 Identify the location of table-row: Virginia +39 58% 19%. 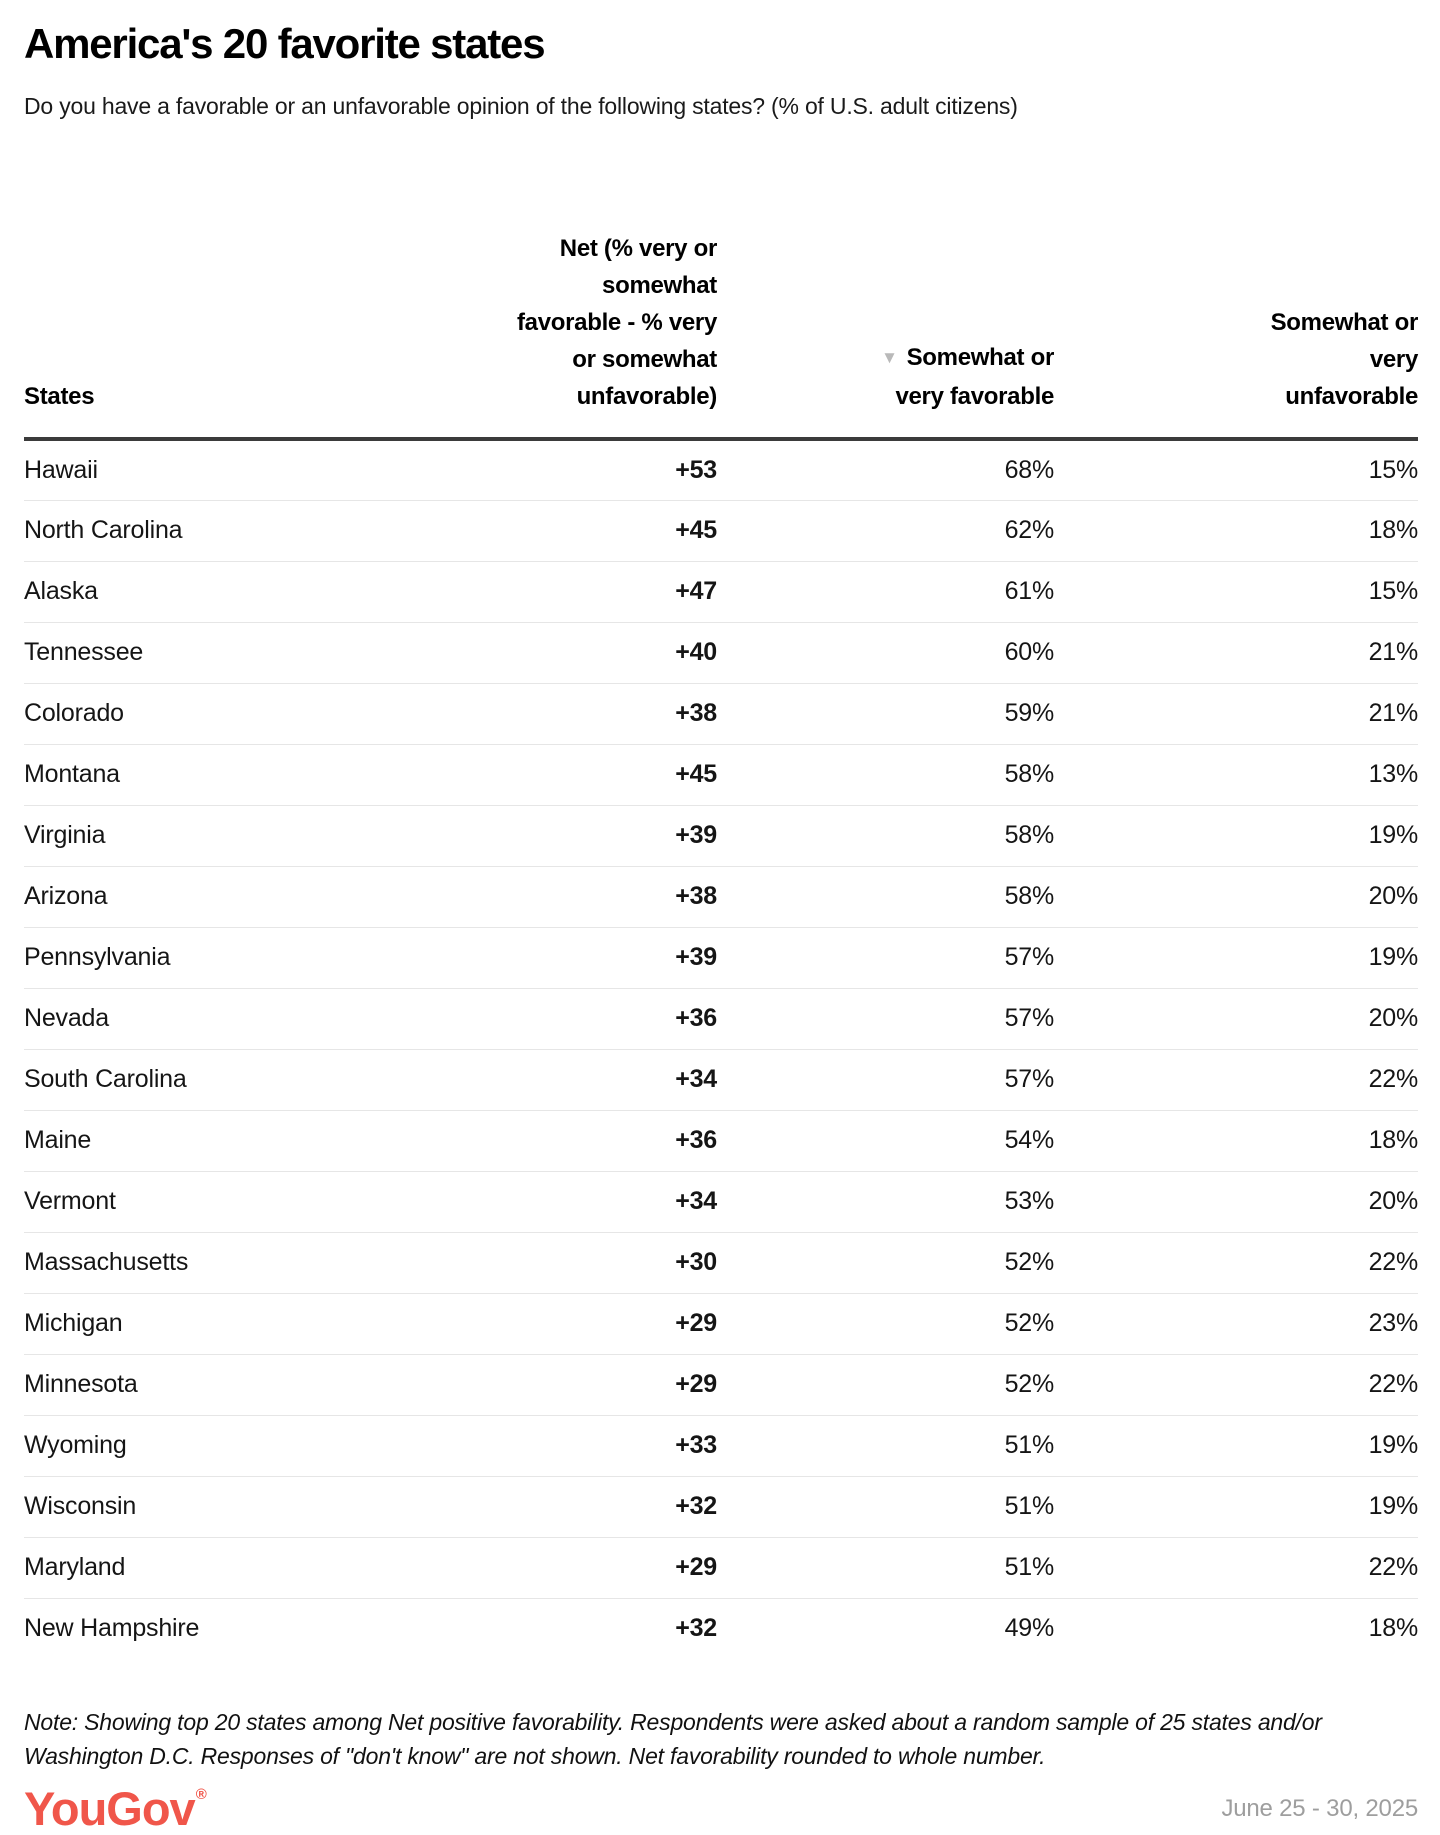
(721, 836).